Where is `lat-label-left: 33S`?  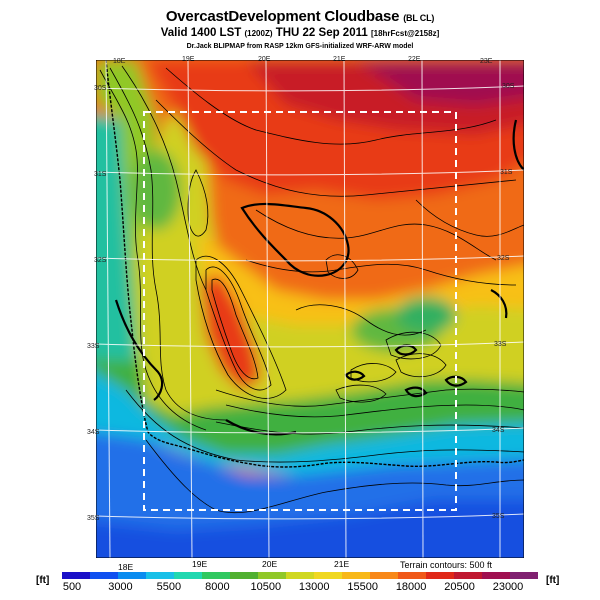 lat-label-left: 33S is located at coordinates (93, 346).